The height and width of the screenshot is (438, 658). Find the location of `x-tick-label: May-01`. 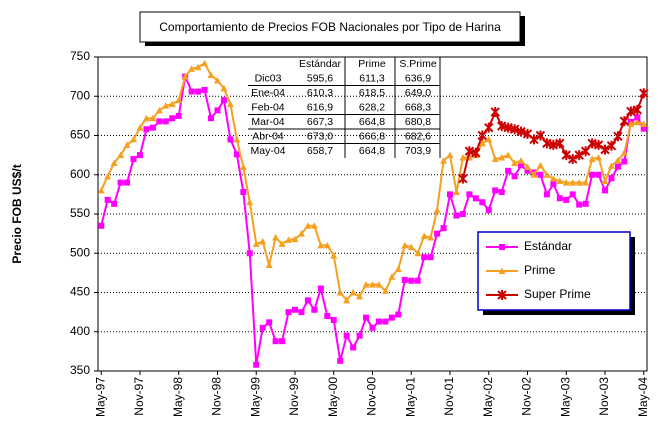

x-tick-label: May-01 is located at coordinates (410, 397).